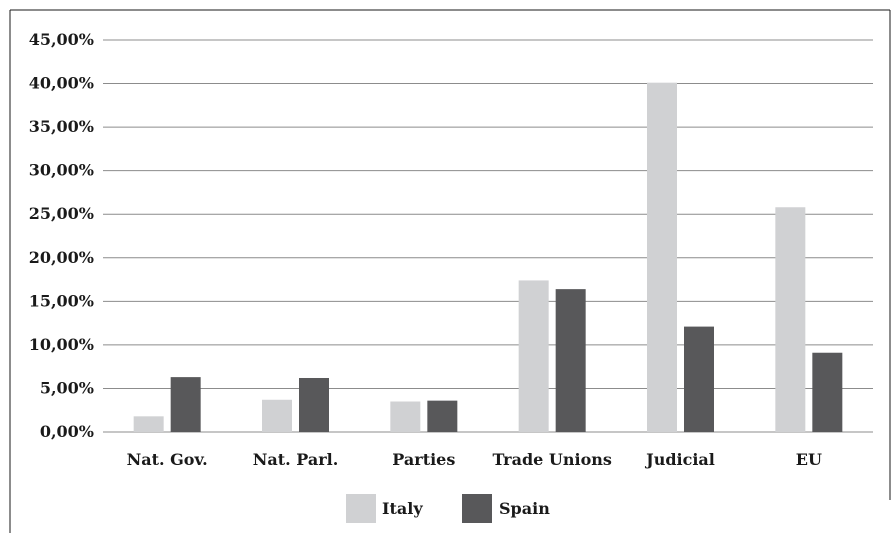  I want to click on x-category-label: Judicial, so click(679, 459).